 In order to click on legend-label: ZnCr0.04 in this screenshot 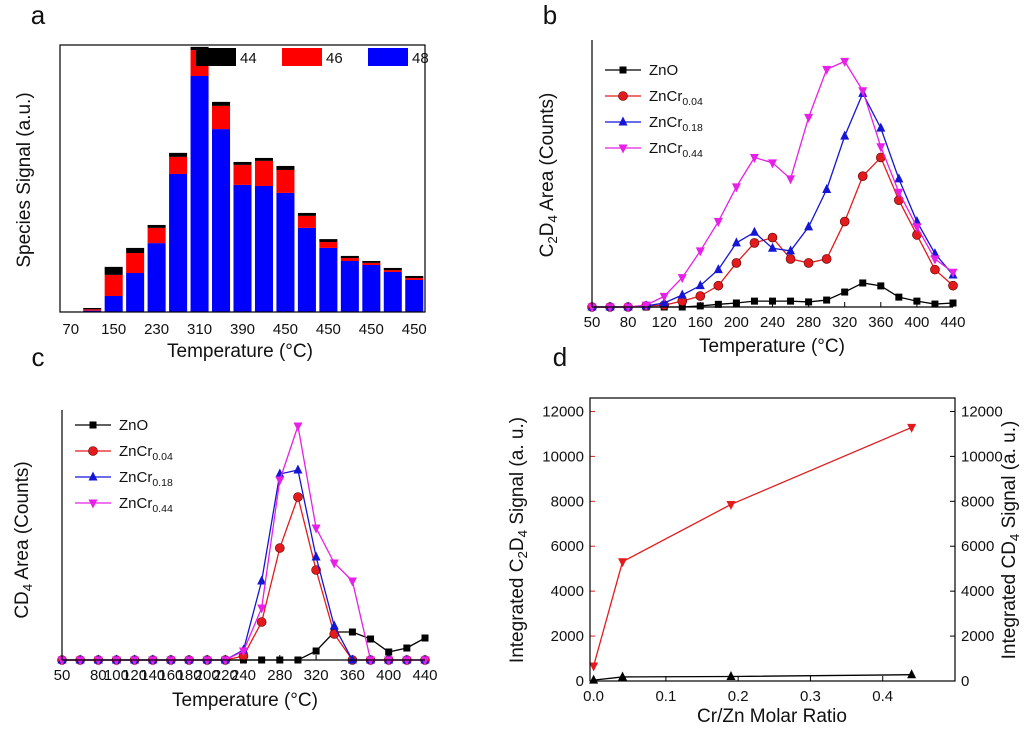, I will do `click(676, 98)`.